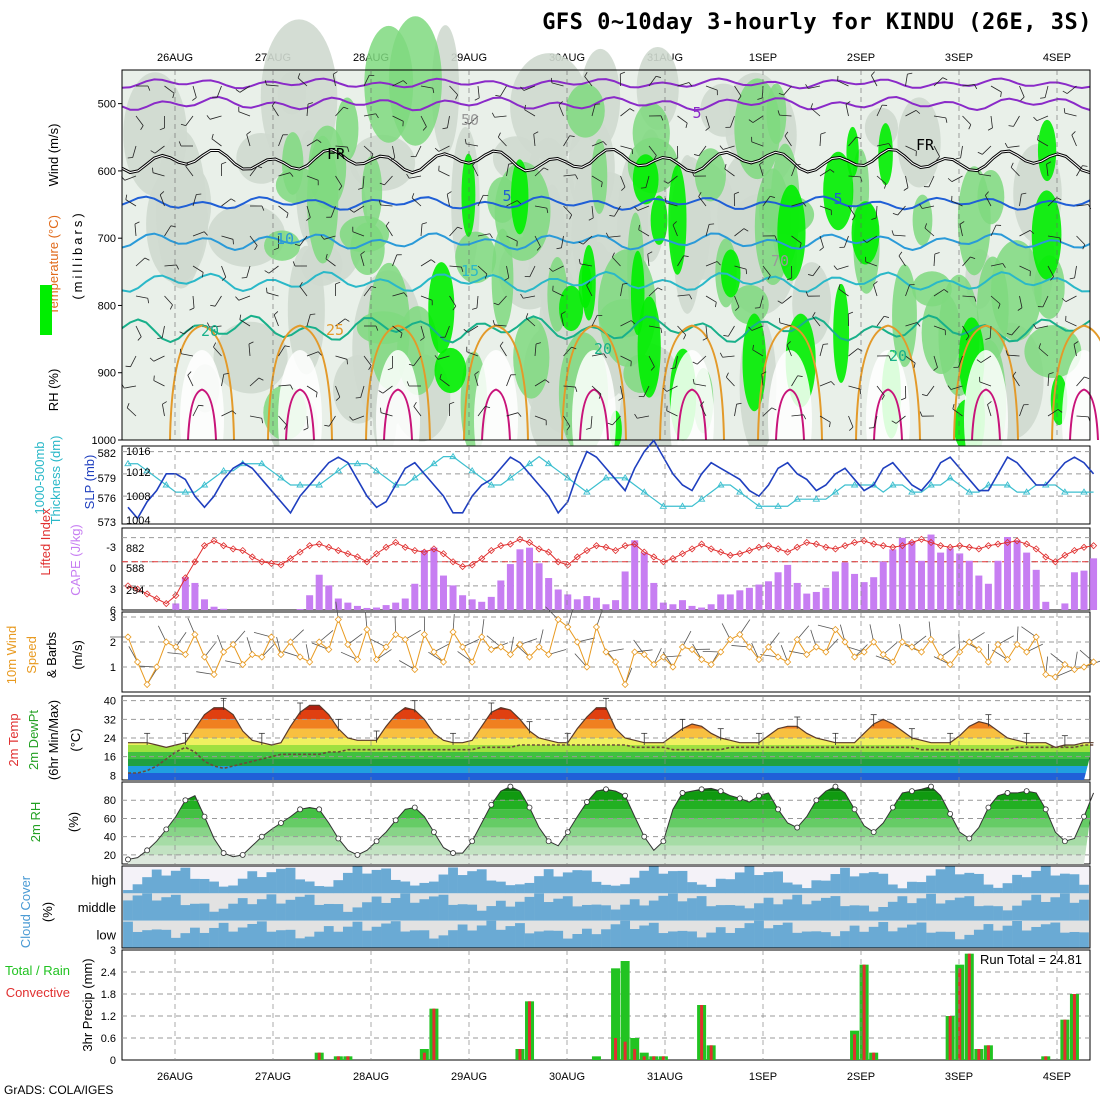 The height and width of the screenshot is (1100, 1100). Describe the element at coordinates (135, 549) in the screenshot. I see `cape-tick-882: 882` at that location.